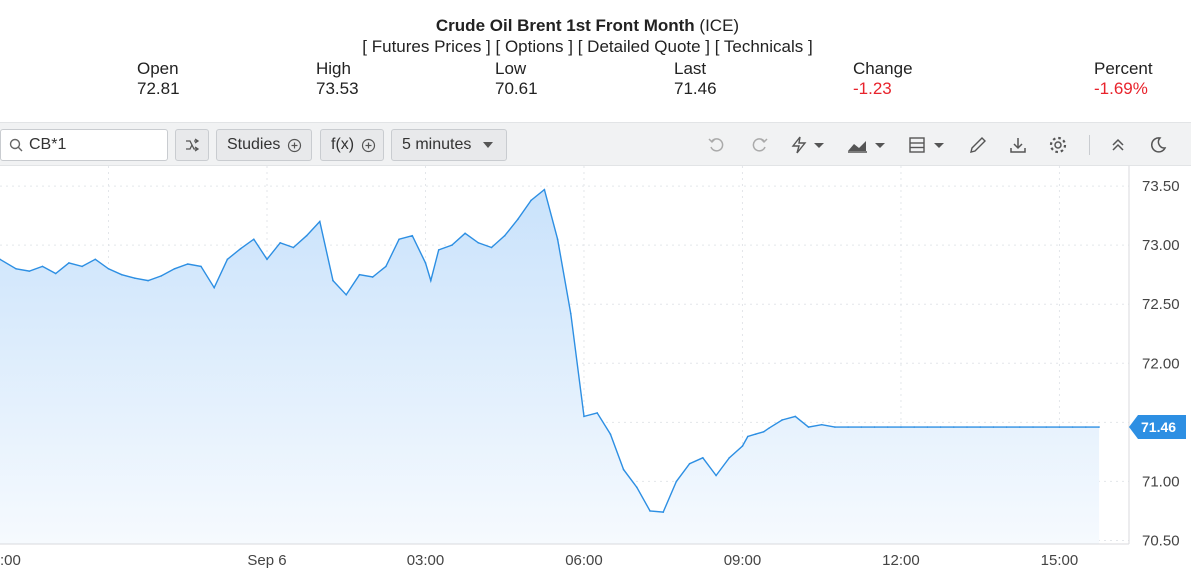  Describe the element at coordinates (644, 46) in the screenshot. I see `detailed-quote-link: Detailed Quote` at that location.